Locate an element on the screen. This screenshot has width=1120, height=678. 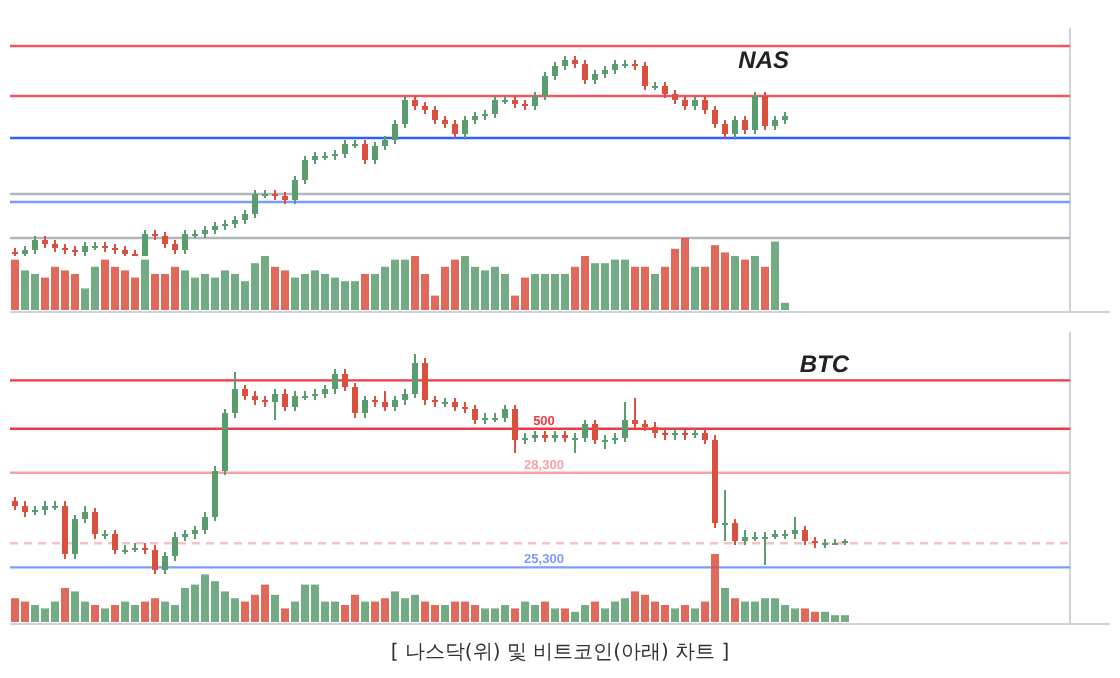
chart-title: BTC is located at coordinates (824, 364).